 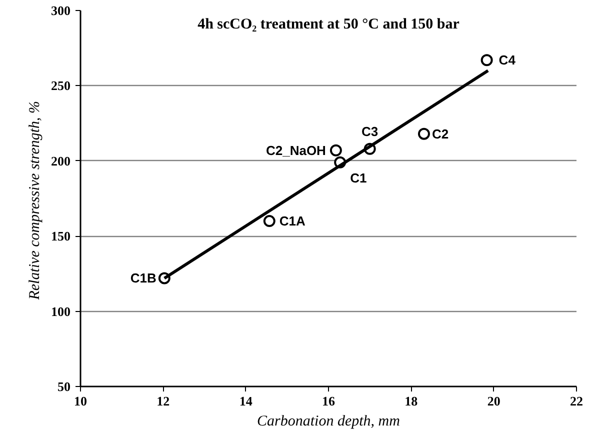 I want to click on x-tick-label: 20, so click(x=493, y=401).